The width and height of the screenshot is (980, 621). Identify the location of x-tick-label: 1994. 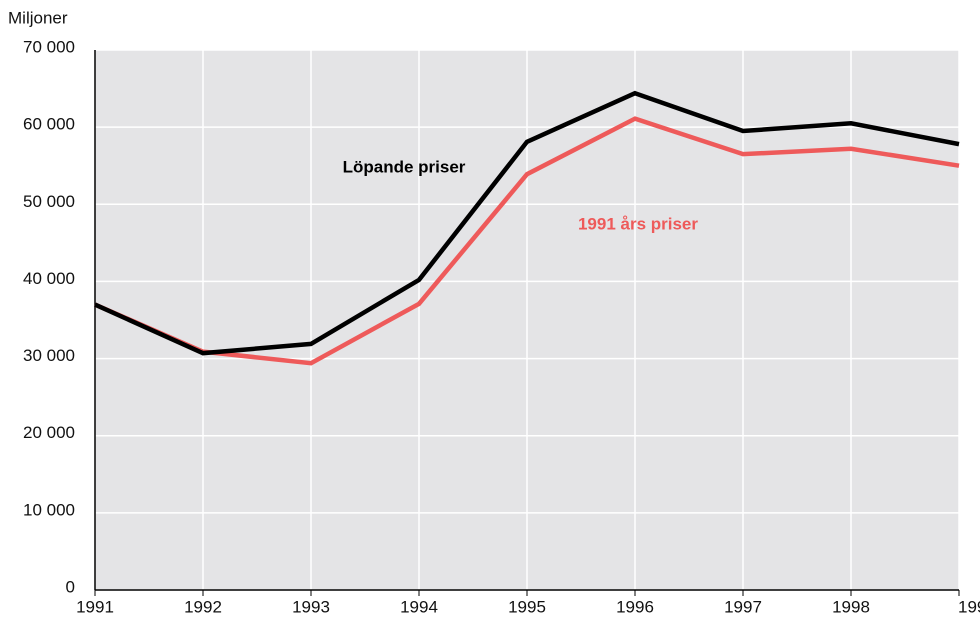
(419, 606).